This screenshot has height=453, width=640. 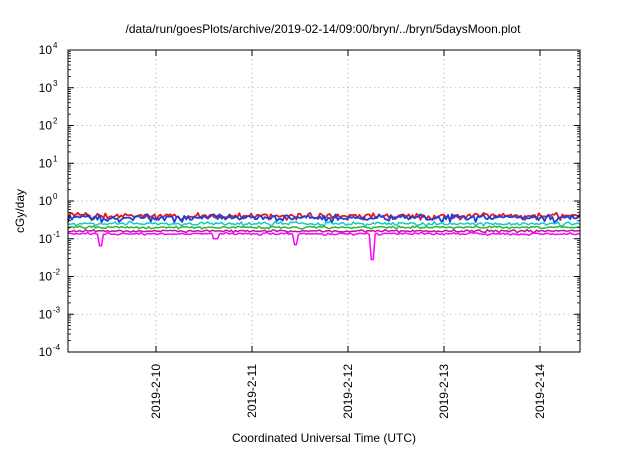 I want to click on y-tick-label: 10 1, so click(x=48, y=162).